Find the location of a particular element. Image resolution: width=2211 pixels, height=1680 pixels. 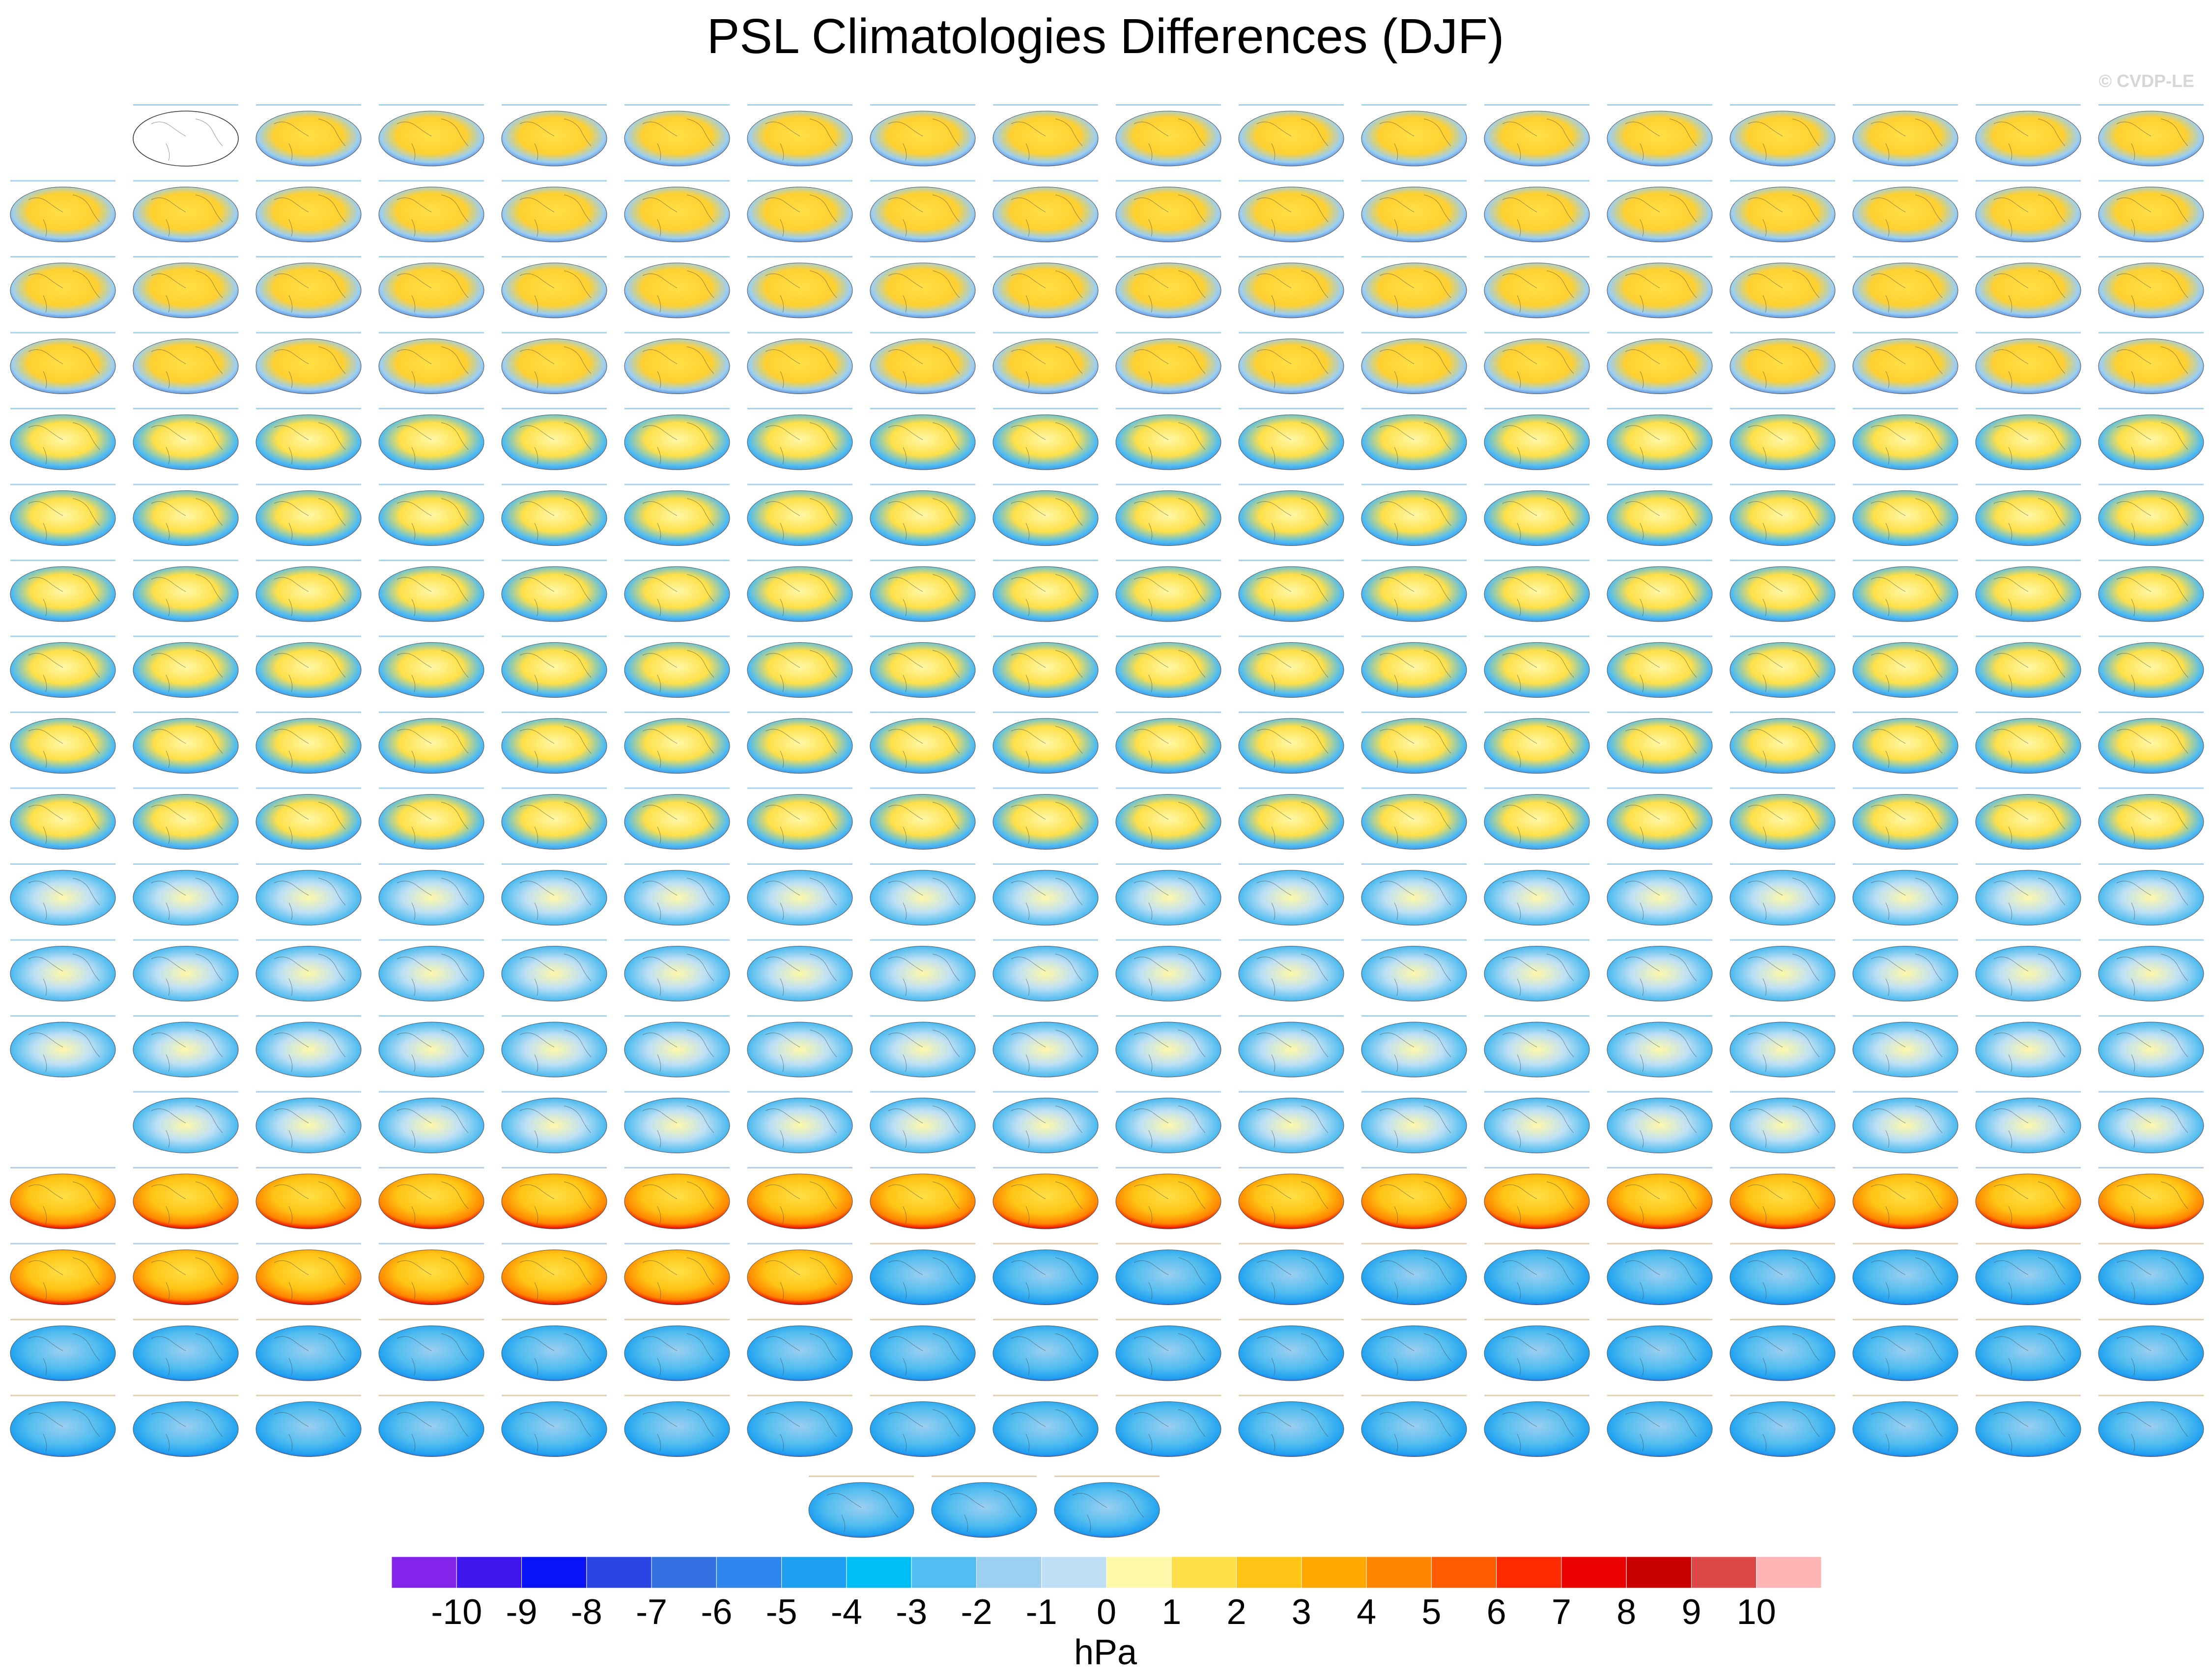

colorbar-tick-label: -2 is located at coordinates (976, 1612).